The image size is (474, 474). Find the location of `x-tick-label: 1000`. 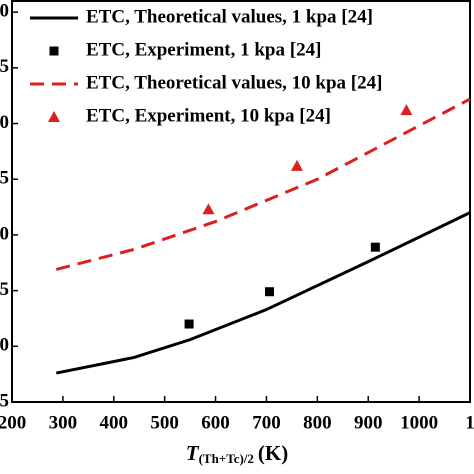

x-tick-label: 1000 is located at coordinates (419, 422).